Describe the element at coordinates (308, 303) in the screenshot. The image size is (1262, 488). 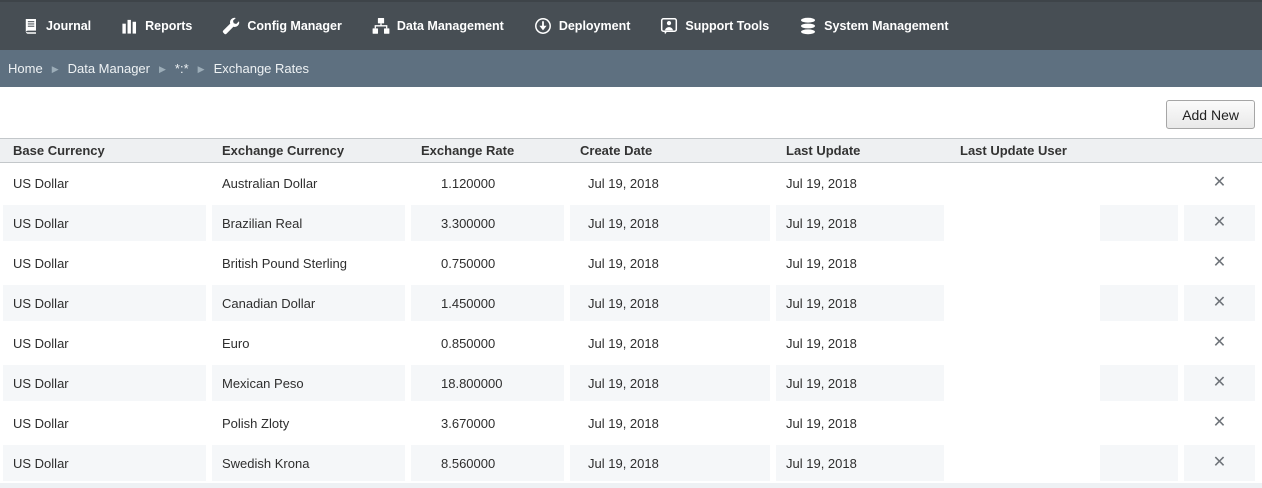
I see `cell-exchange-currency: Canadian Dollar` at that location.